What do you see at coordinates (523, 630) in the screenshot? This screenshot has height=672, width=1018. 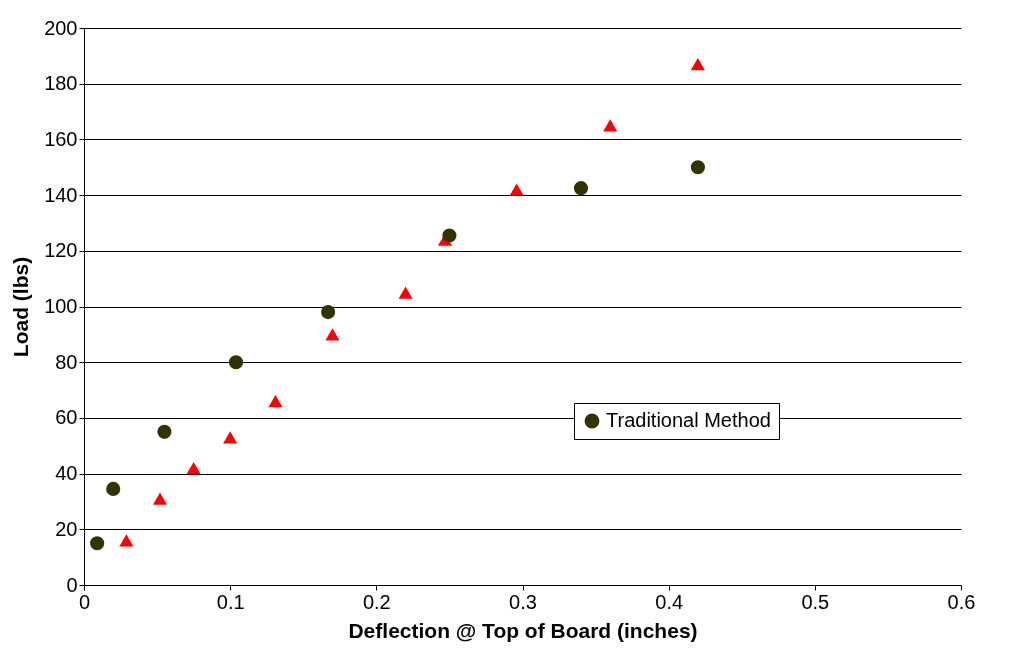 I see `x-axis-title: Deflection @ Top of Board (inches)` at bounding box center [523, 630].